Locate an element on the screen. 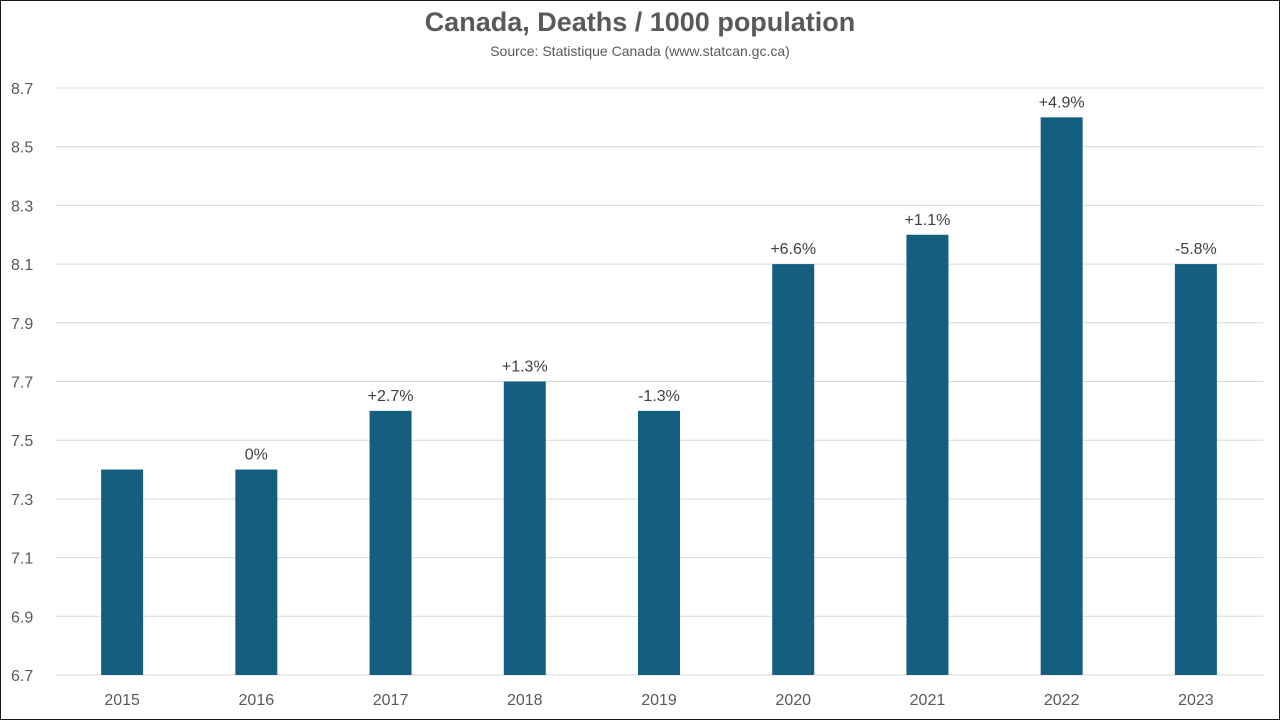  y-tick-label: 7.7 is located at coordinates (22, 383).